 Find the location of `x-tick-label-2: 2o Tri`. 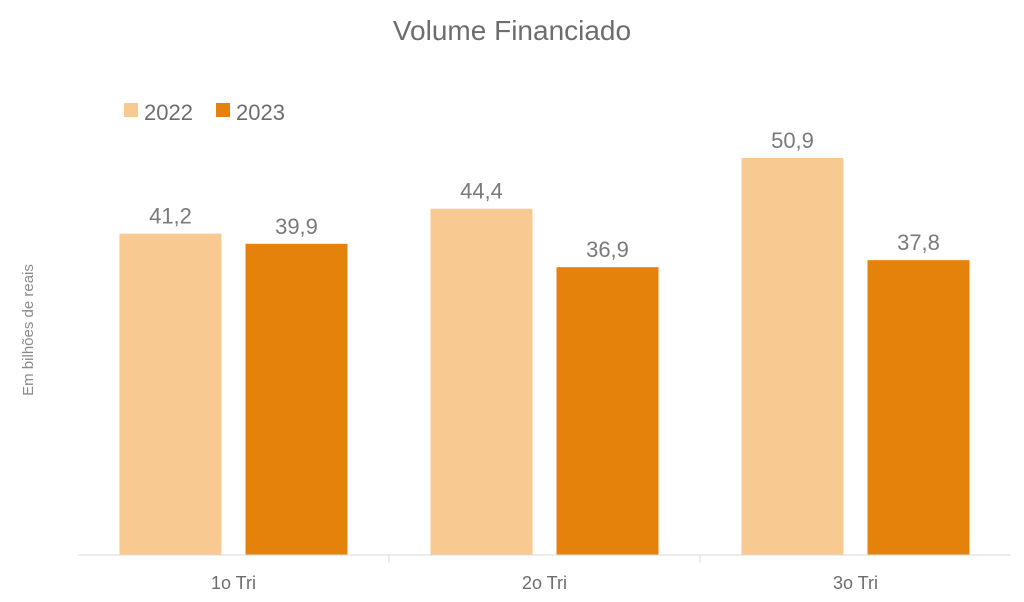

x-tick-label-2: 2o Tri is located at coordinates (544, 583).